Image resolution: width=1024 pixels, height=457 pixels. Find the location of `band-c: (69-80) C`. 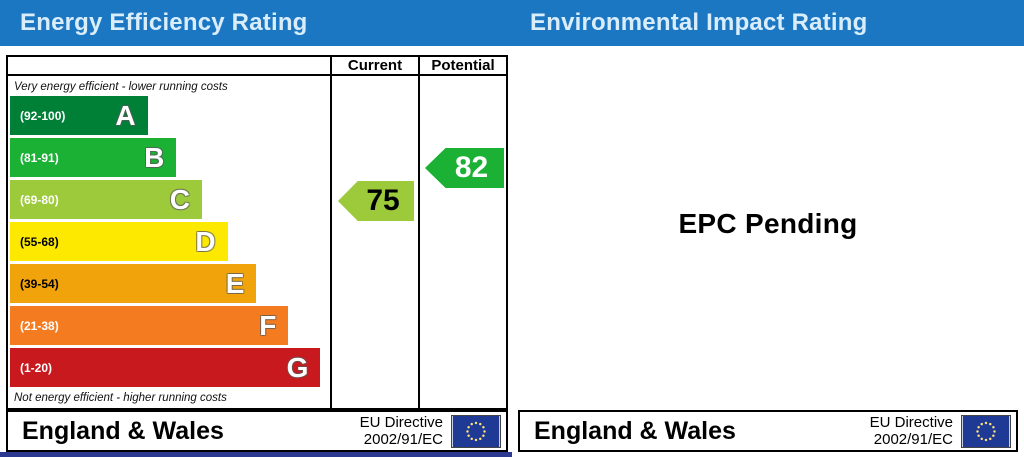

band-c: (69-80) C is located at coordinates (106, 199).